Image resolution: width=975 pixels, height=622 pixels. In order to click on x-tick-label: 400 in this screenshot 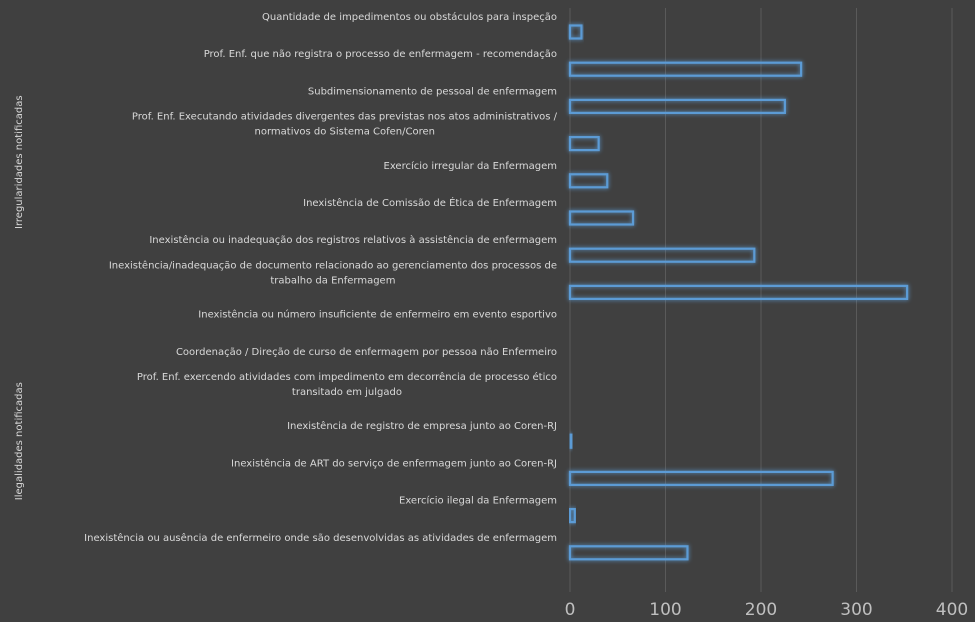, I will do `click(952, 610)`.